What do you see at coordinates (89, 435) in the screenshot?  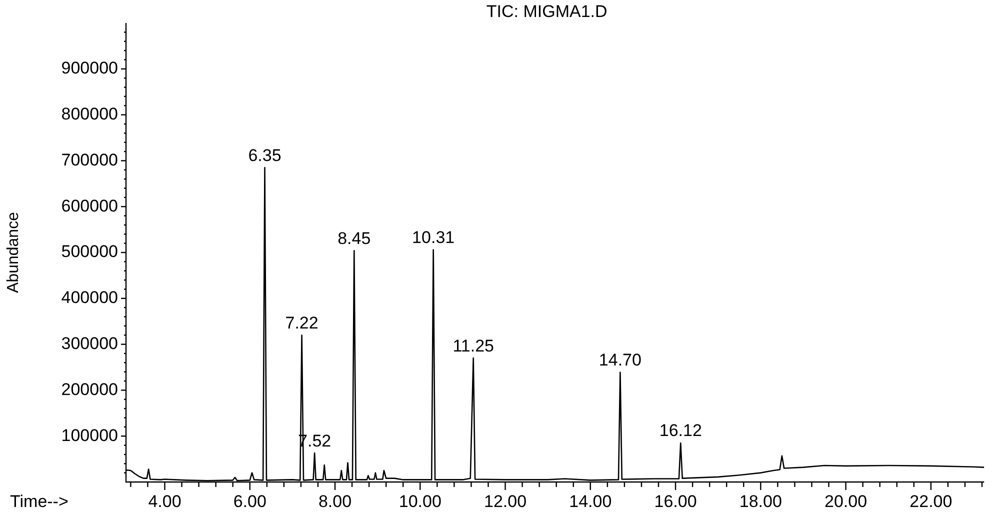 I see `y-tick-label: 100000` at bounding box center [89, 435].